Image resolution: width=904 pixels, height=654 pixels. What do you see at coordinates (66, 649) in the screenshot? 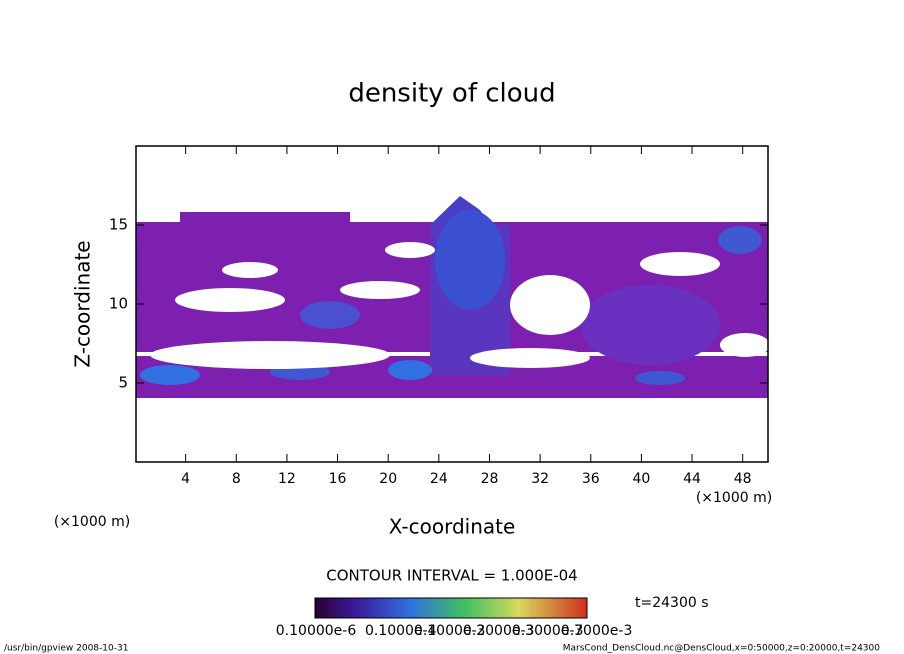
I see `footer-left: /usr/bin/gpview 2008-10-31` at bounding box center [66, 649].